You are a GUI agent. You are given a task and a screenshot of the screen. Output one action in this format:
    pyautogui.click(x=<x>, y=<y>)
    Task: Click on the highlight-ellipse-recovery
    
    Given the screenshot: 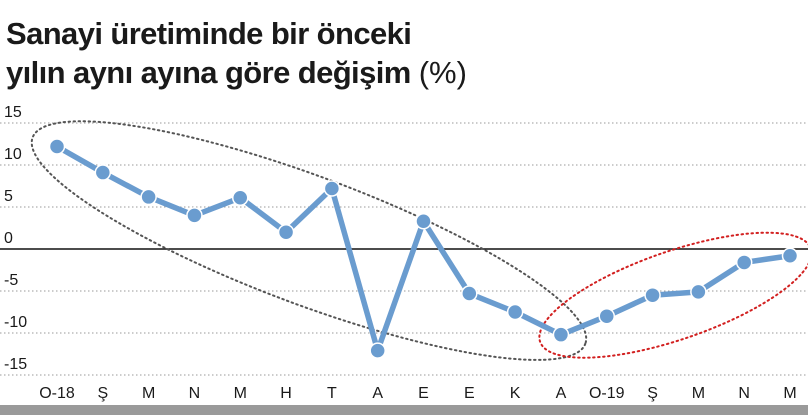 What is the action you would take?
    pyautogui.click(x=673, y=295)
    